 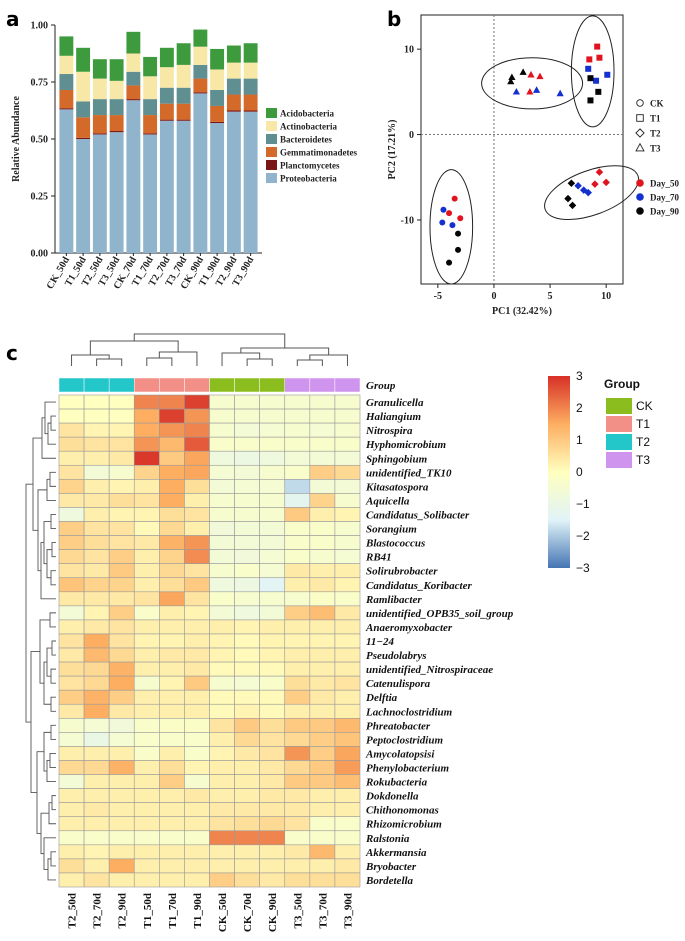 What do you see at coordinates (271, 126) in the screenshot?
I see `a-legend-swatch-Actinobacteria` at bounding box center [271, 126].